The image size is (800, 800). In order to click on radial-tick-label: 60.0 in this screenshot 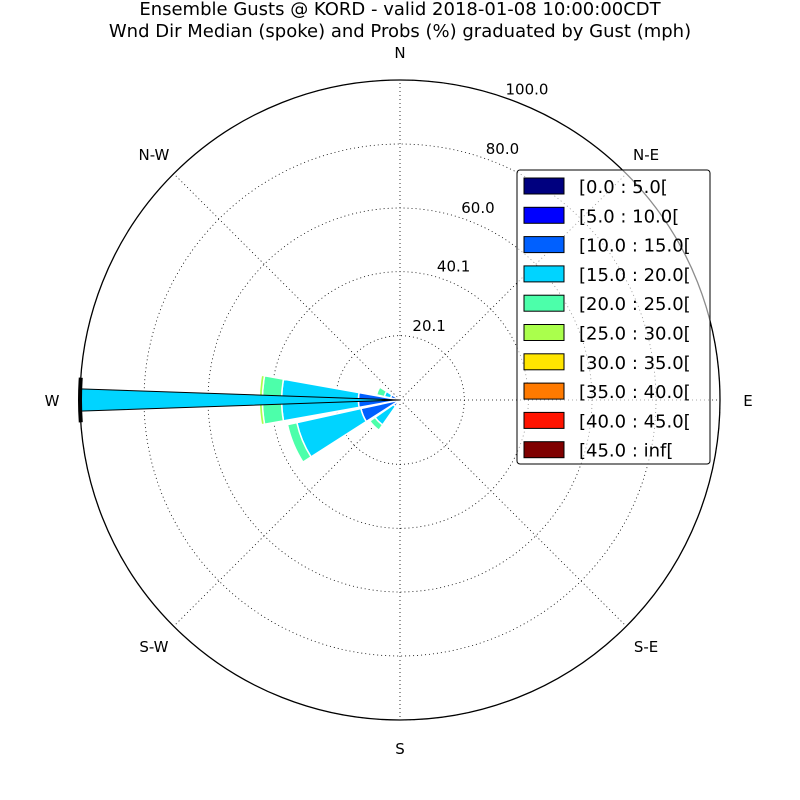, I will do `click(477, 208)`.